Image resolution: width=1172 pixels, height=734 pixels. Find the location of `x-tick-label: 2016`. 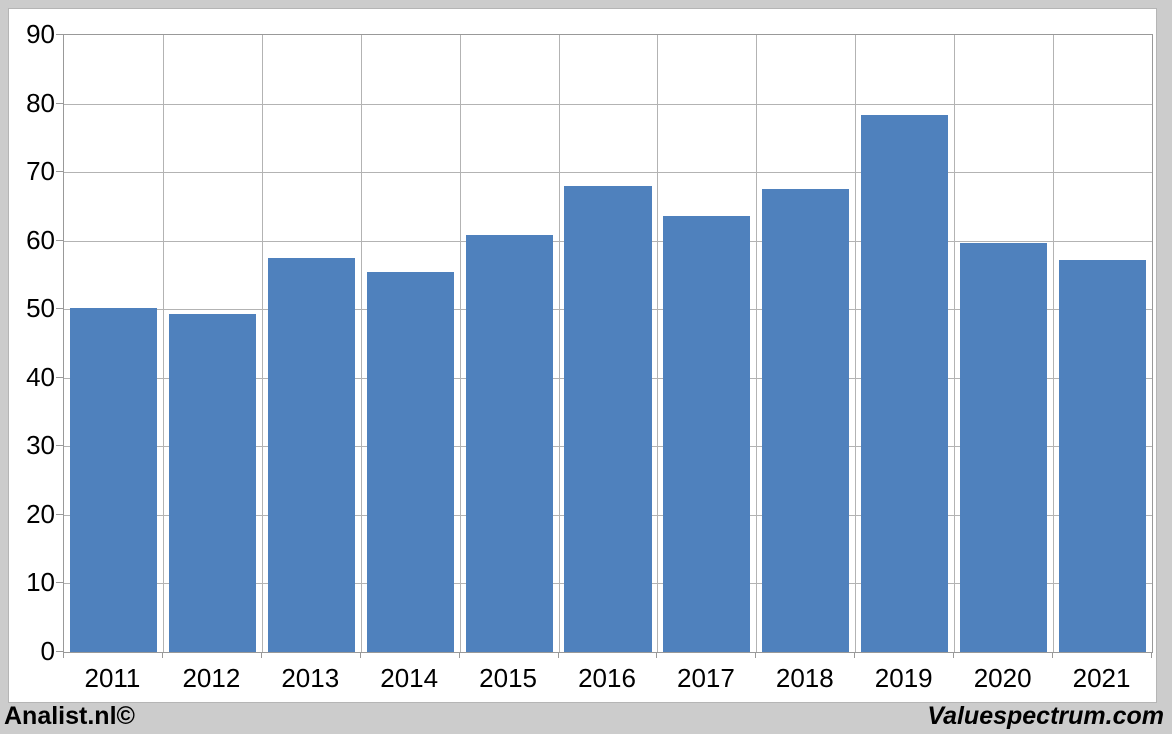

x-tick-label: 2016 is located at coordinates (607, 678).